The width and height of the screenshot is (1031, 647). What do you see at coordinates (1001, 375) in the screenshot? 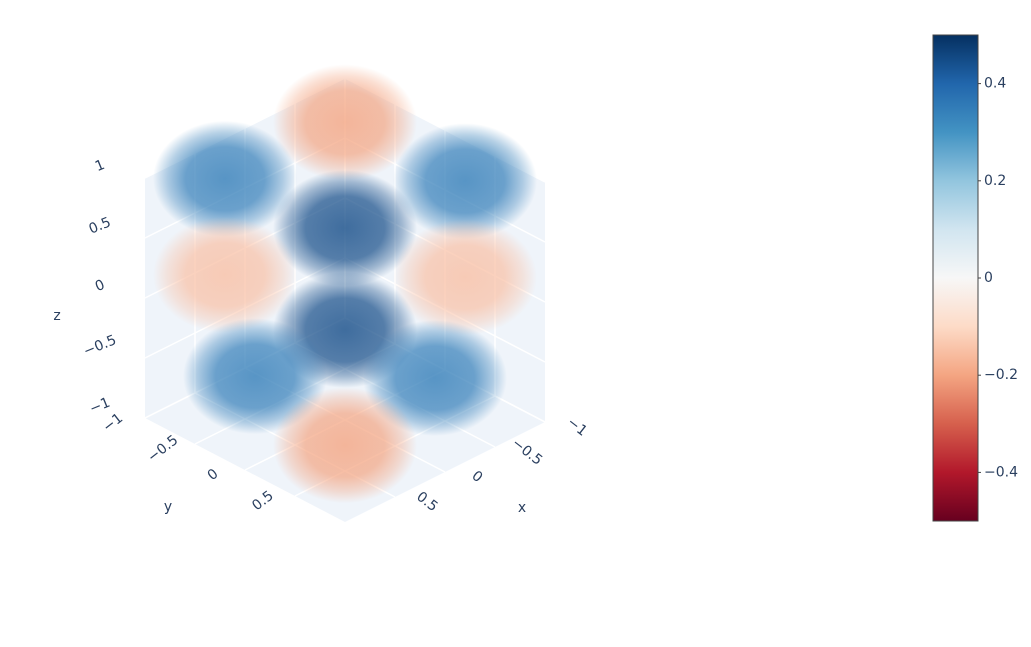
I see `colorbar-tick-label: −0.2` at bounding box center [1001, 375].